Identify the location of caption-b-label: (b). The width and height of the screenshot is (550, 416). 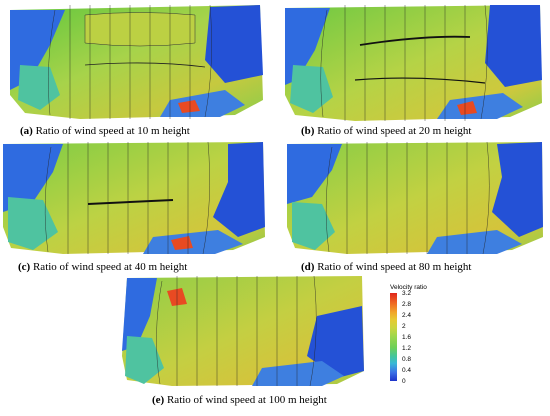
(308, 131).